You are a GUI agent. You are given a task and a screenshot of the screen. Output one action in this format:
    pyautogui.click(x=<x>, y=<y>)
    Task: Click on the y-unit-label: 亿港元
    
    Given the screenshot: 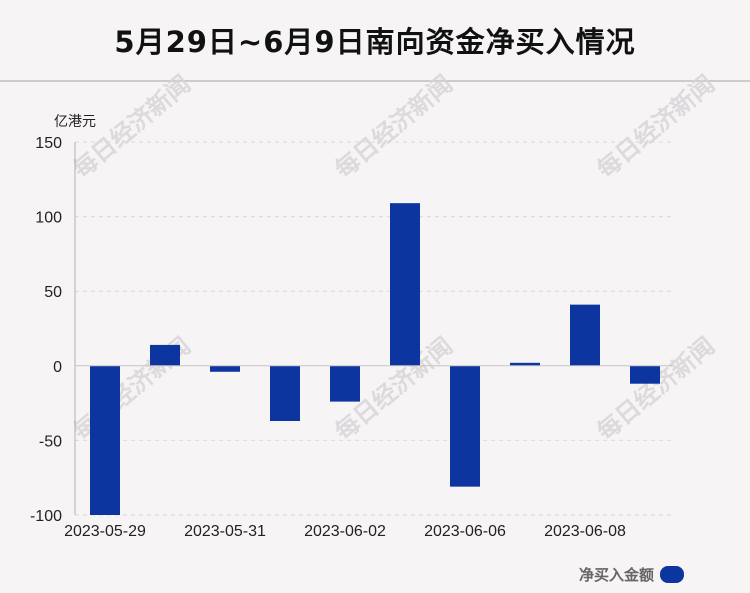 What is the action you would take?
    pyautogui.click(x=75, y=122)
    